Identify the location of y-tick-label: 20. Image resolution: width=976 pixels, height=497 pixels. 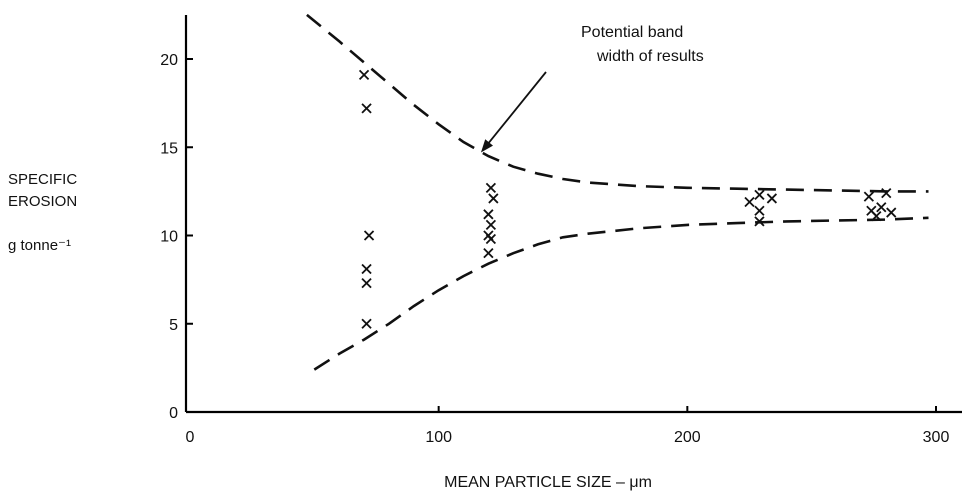
(169, 60).